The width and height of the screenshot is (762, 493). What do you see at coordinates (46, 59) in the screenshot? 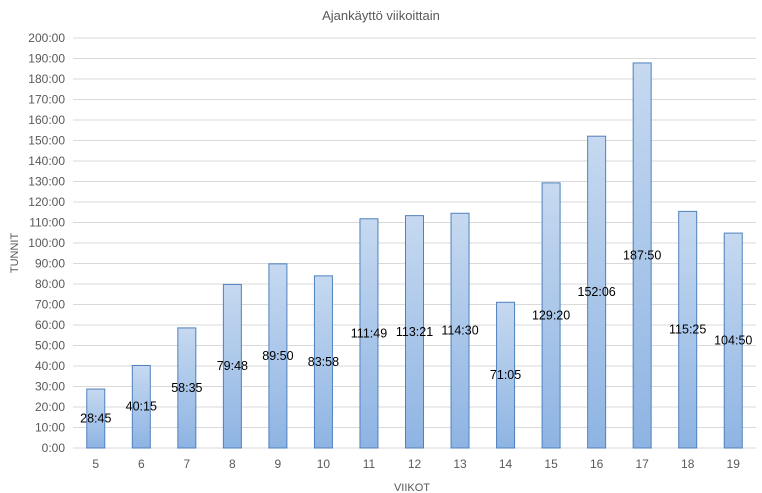
I see `y-tick-label: 190:00` at bounding box center [46, 59].